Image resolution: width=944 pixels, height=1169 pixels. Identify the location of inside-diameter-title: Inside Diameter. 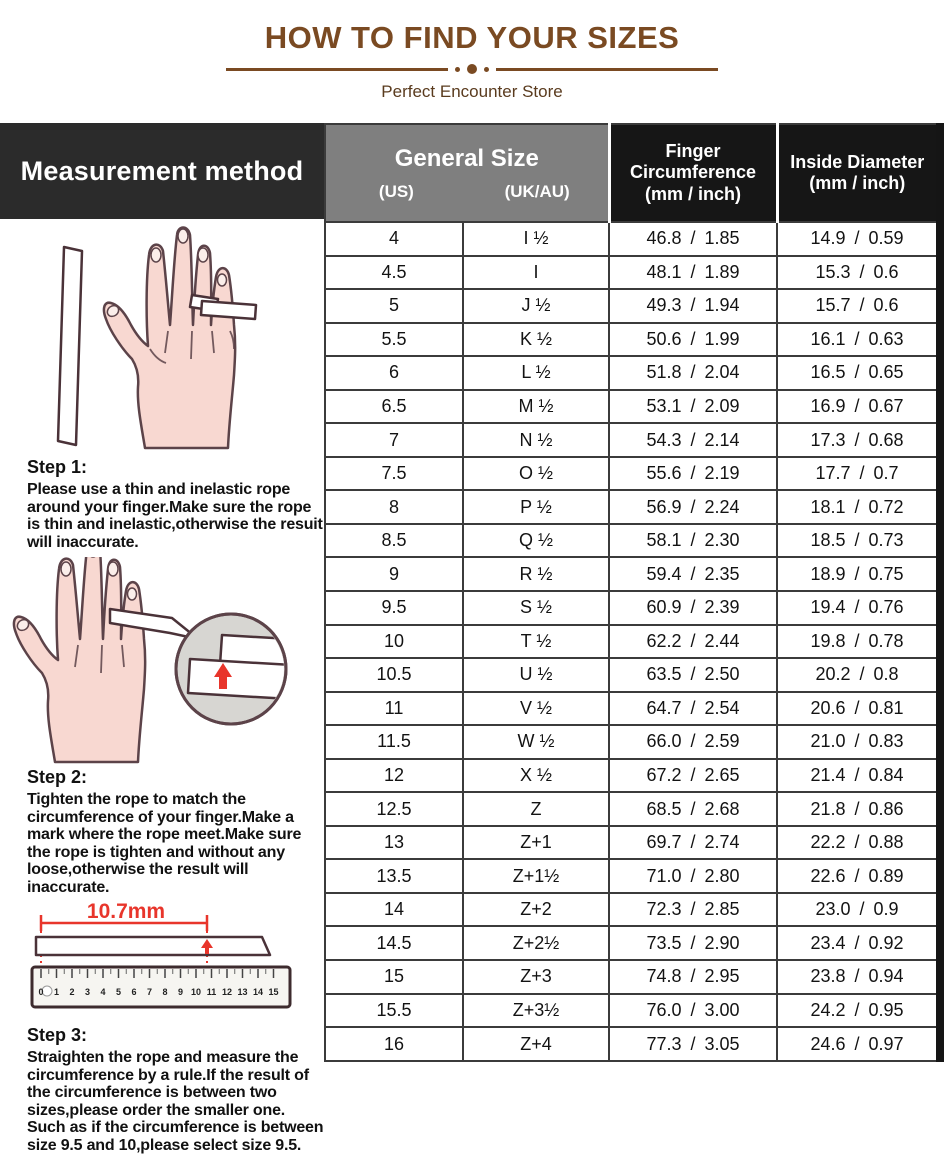
(857, 161).